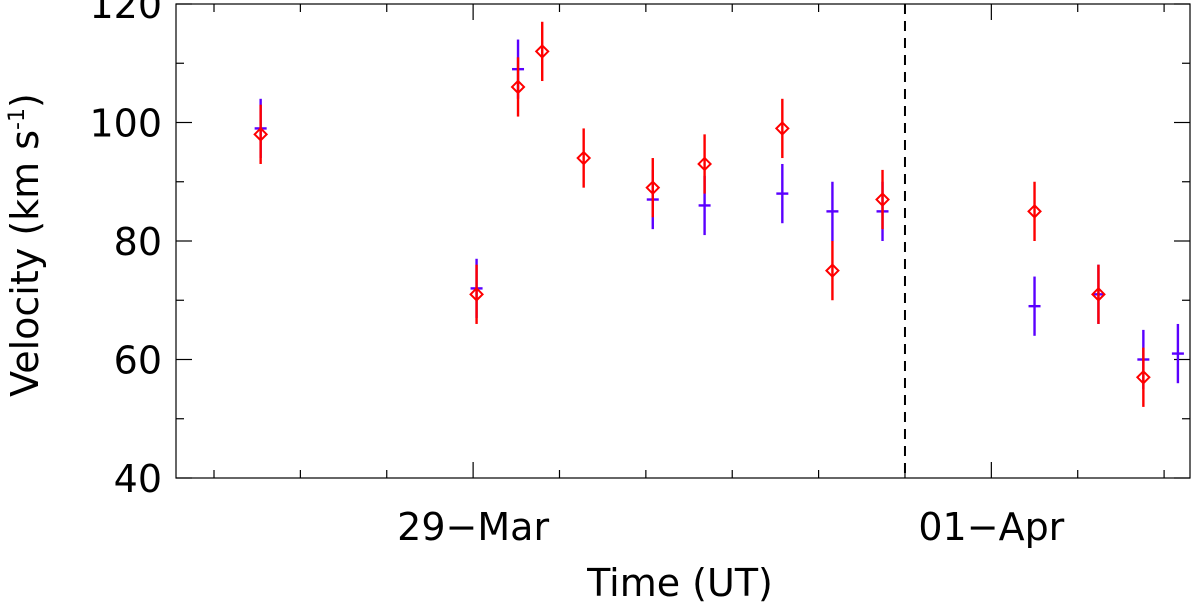 This screenshot has height=607, width=1200. What do you see at coordinates (473, 527) in the screenshot?
I see `x-tick-label: 29−Mar` at bounding box center [473, 527].